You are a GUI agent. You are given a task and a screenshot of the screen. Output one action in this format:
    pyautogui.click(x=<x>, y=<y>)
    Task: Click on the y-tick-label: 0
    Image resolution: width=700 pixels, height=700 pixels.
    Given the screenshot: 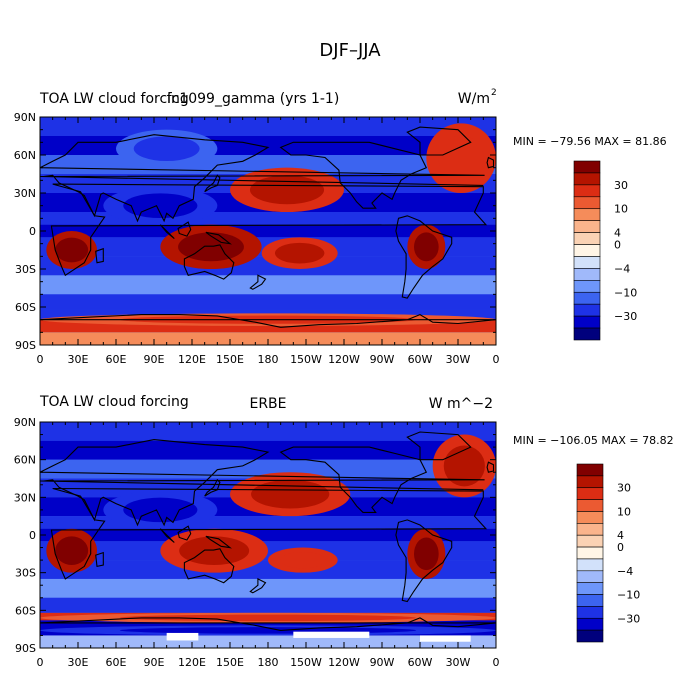 What is the action you would take?
    pyautogui.click(x=32, y=231)
    